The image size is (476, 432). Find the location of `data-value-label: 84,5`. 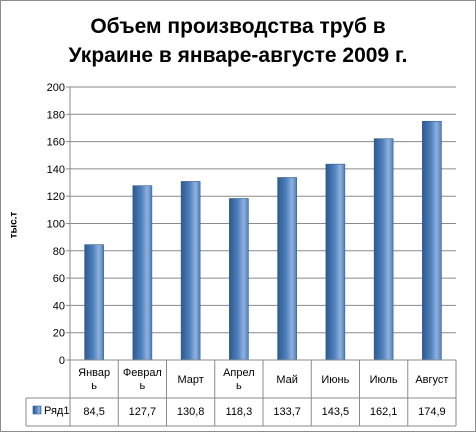

data-value-label: 84,5 is located at coordinates (93, 412).